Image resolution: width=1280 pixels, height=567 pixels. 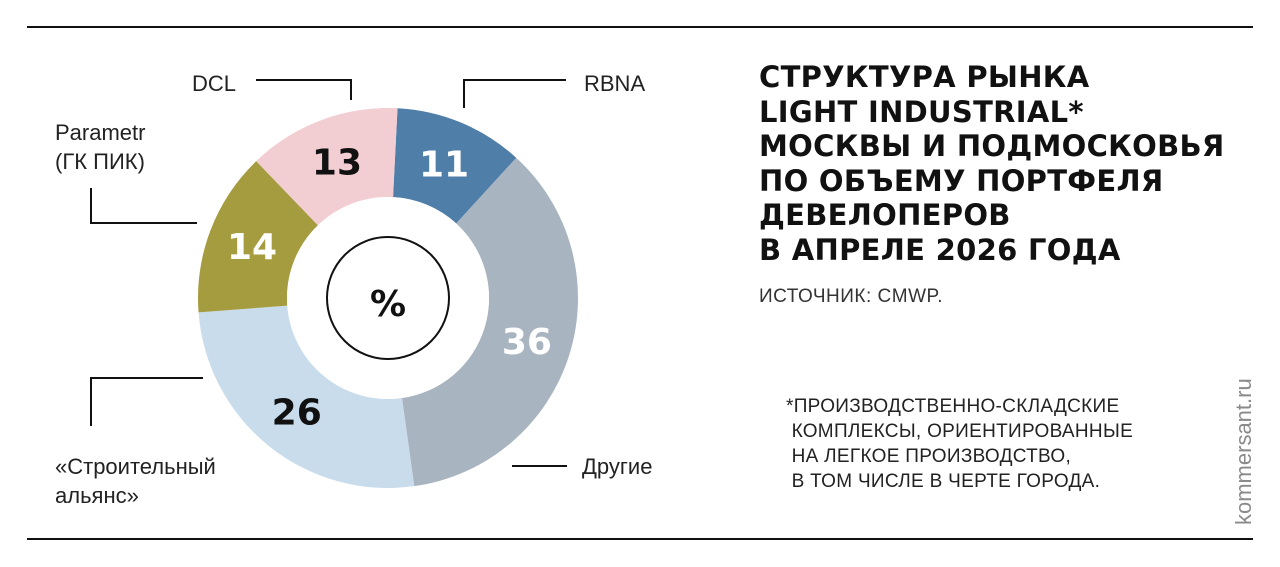 What do you see at coordinates (297, 412) in the screenshot?
I see `slice-value-label: 26` at bounding box center [297, 412].